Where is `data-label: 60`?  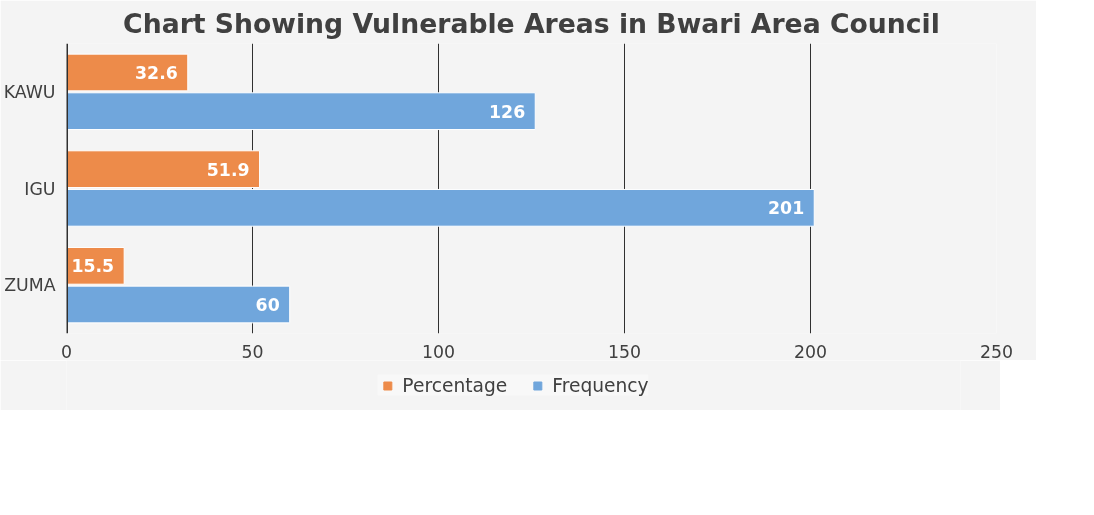 data-label: 60 is located at coordinates (267, 305).